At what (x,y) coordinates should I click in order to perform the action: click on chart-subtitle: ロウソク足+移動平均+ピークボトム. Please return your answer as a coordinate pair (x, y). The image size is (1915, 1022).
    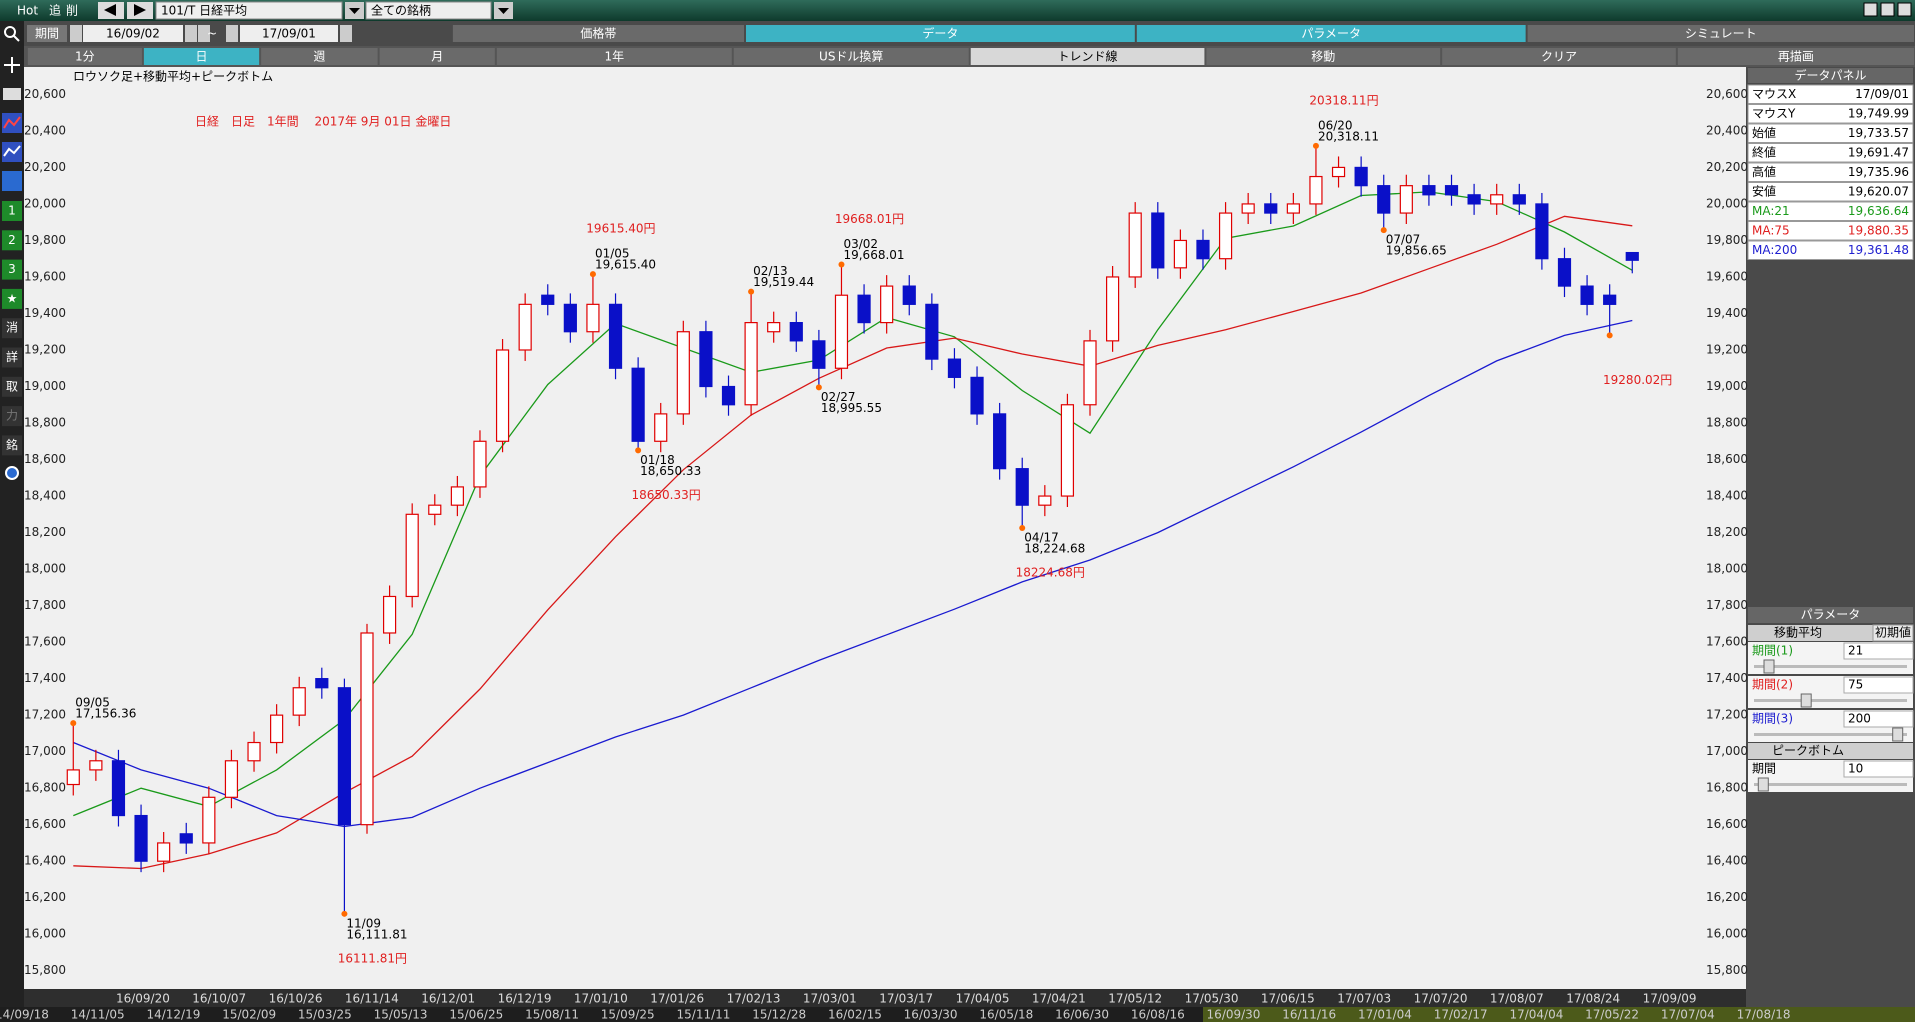
    Looking at the image, I should click on (173, 77).